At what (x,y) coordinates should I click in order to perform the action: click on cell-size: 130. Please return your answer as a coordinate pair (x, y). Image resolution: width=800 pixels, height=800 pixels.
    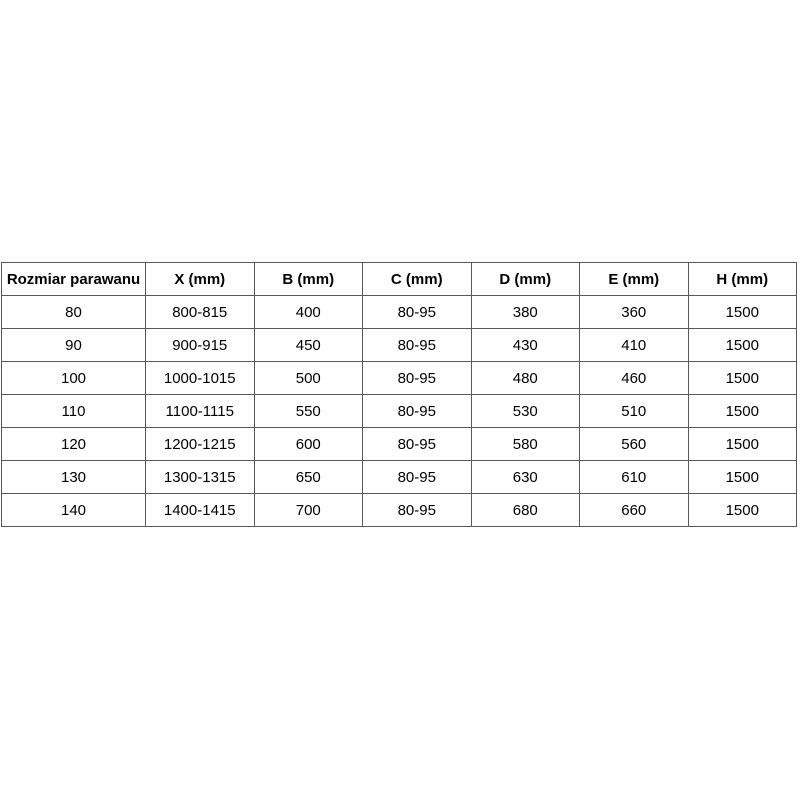
    Looking at the image, I should click on (73, 477).